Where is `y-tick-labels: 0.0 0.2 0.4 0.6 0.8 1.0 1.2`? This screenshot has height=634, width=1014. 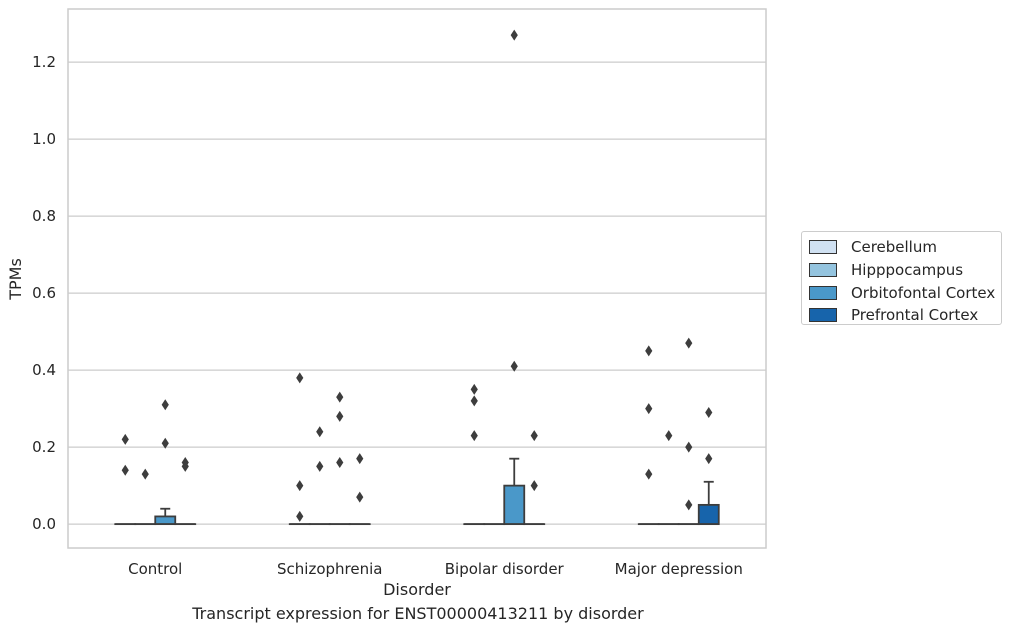
y-tick-labels: 0.0 0.2 0.4 0.6 0.8 1.0 1.2 is located at coordinates (44, 293).